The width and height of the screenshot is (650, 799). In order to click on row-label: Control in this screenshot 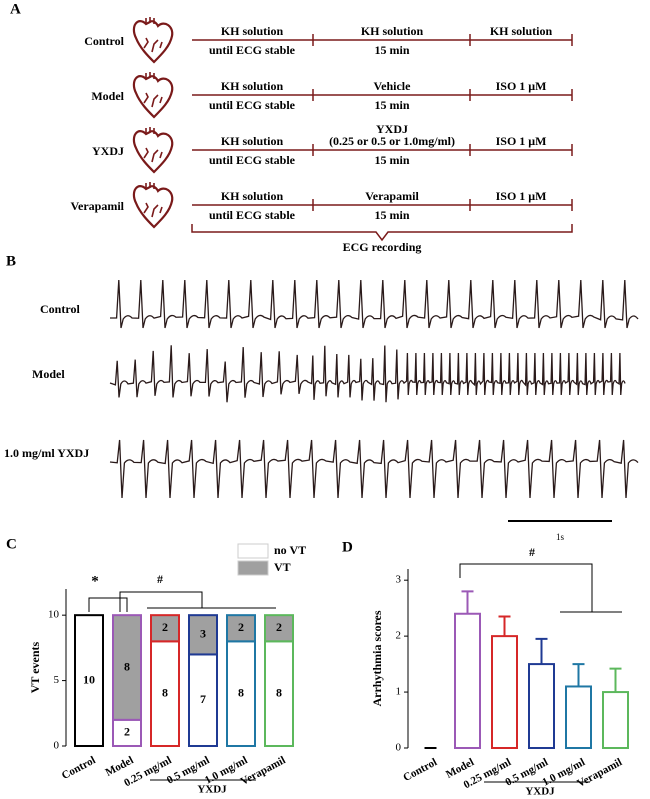, I will do `click(104, 41)`.